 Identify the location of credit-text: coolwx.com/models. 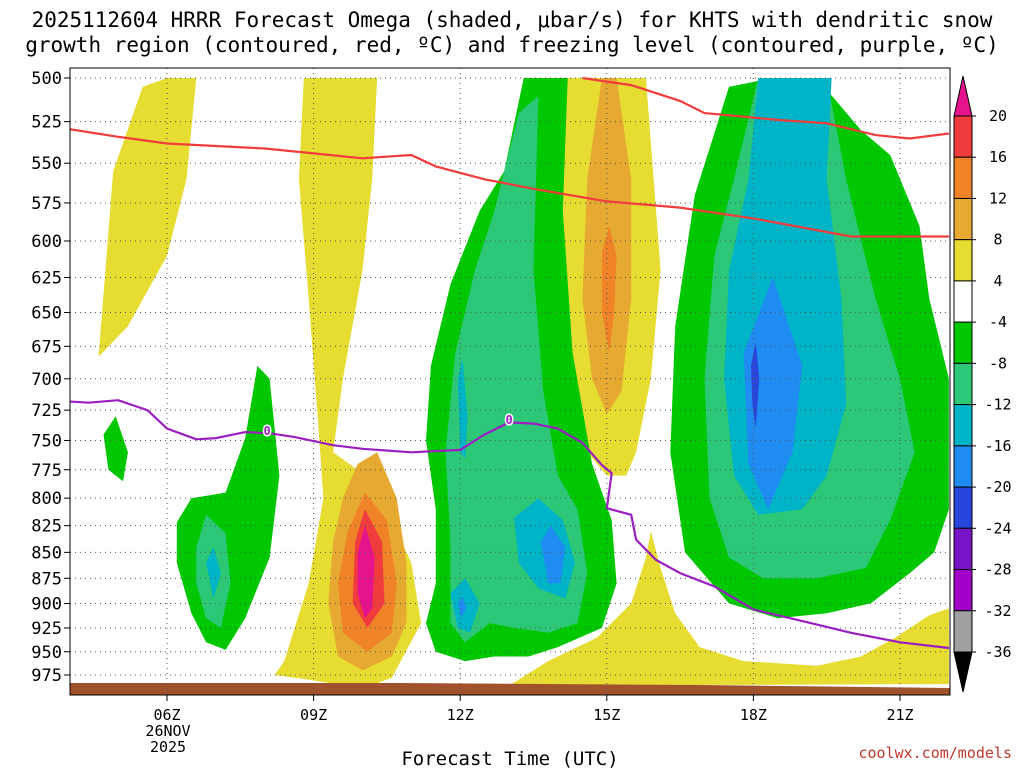
(935, 753).